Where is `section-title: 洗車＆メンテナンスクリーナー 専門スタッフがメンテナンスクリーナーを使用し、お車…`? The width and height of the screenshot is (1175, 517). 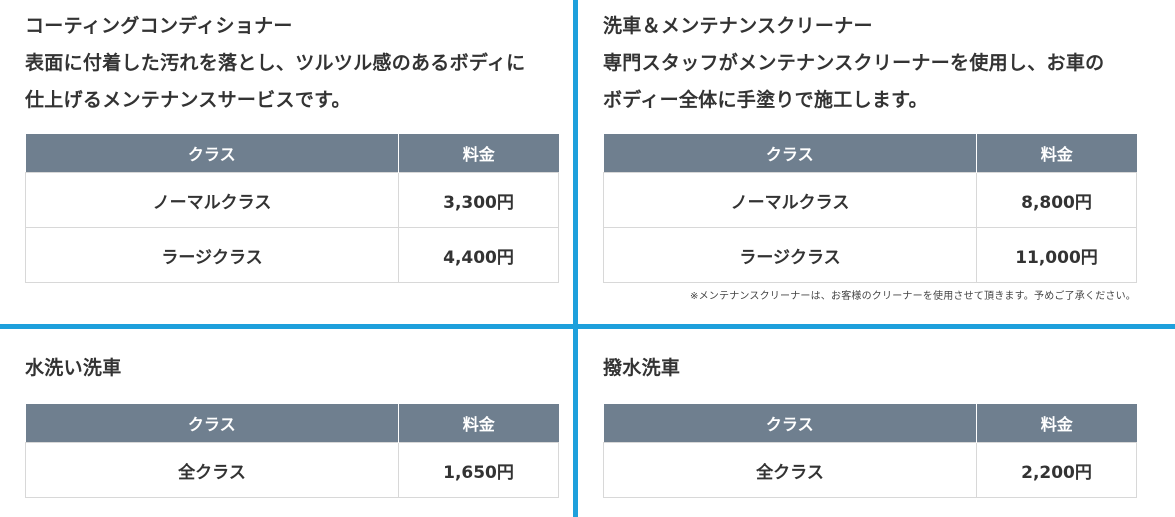 section-title: 洗車＆メンテナンスクリーナー 専門スタッフがメンテナンスクリーナーを使用し、お車… is located at coordinates (869, 59).